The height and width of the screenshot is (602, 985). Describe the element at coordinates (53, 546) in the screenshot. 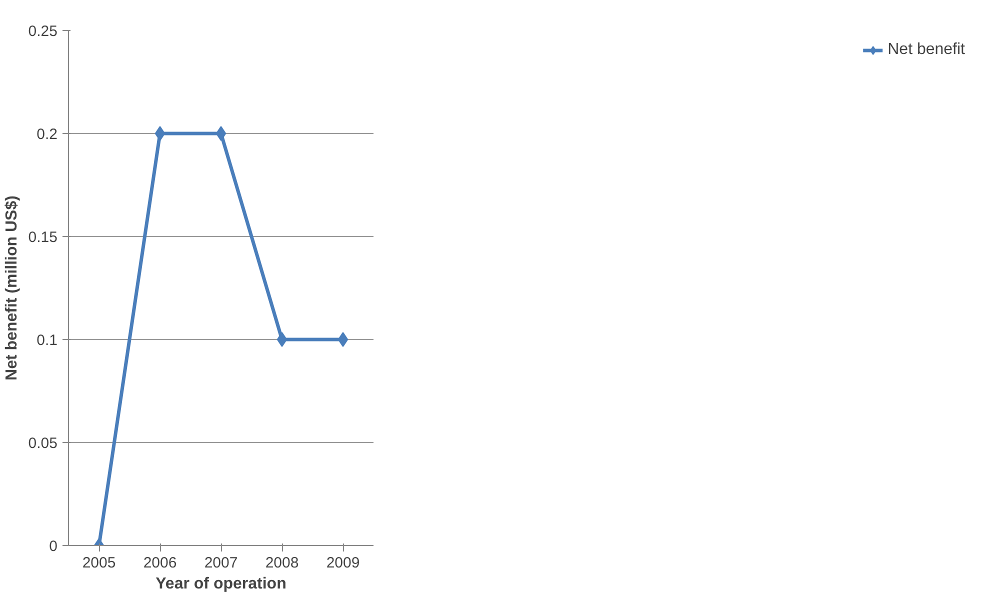

I see `y-tick-label: 0` at that location.